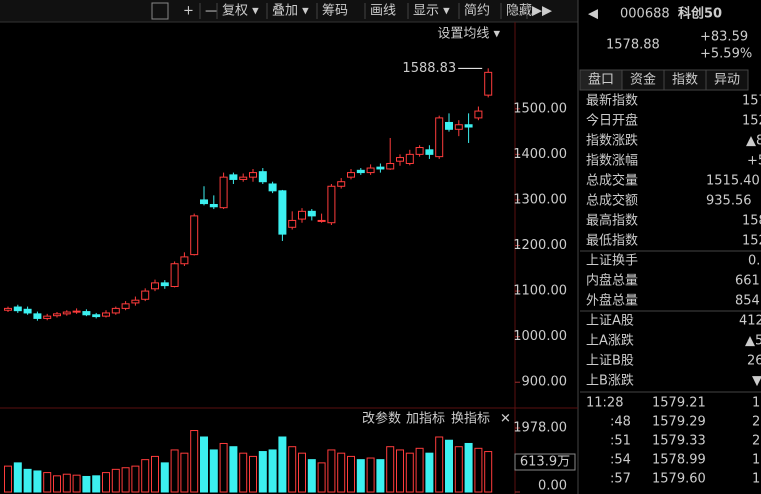 This screenshot has height=494, width=761. What do you see at coordinates (612, 201) in the screenshot?
I see `row-label: 总成交额` at bounding box center [612, 201].